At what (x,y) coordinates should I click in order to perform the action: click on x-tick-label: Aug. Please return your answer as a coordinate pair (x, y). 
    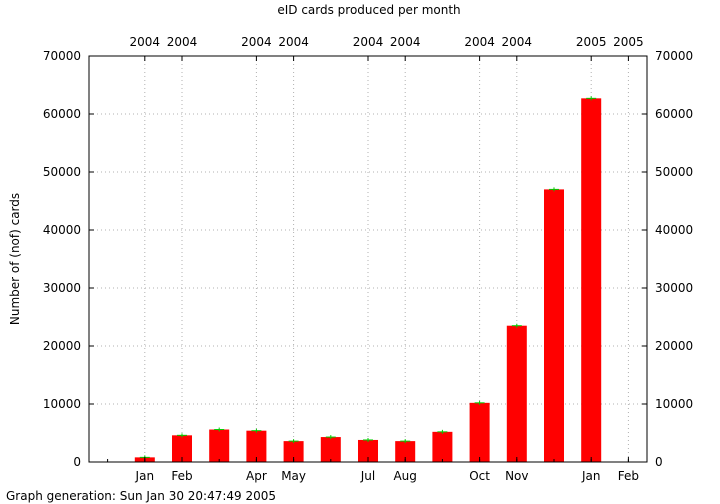
    Looking at the image, I should click on (404, 476).